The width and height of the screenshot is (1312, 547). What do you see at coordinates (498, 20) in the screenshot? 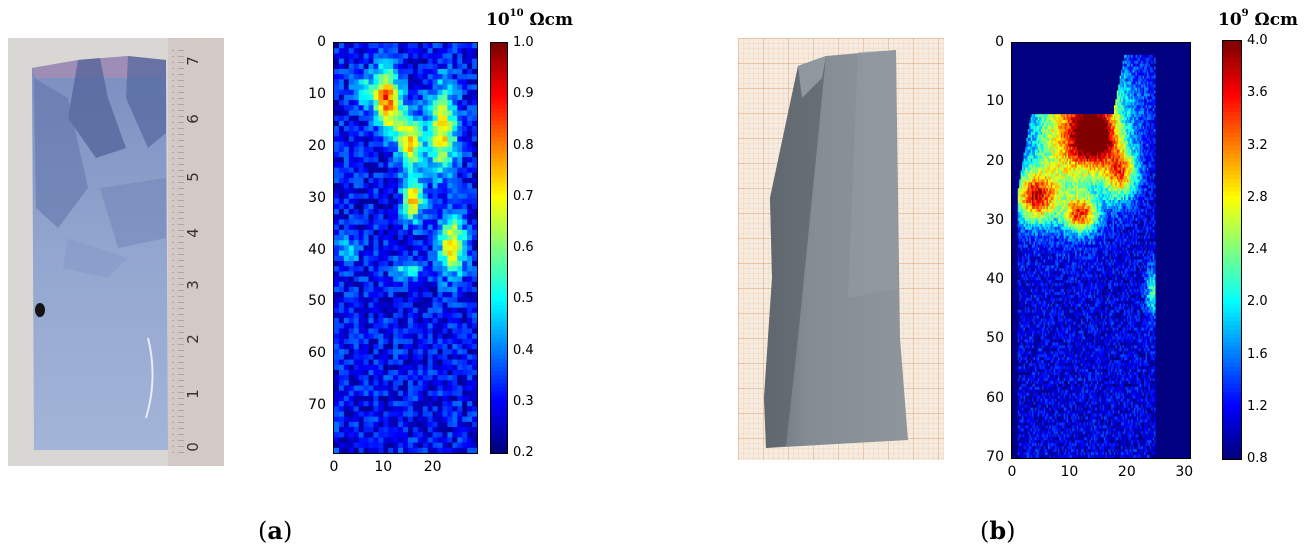
I see `unit-base: 10` at bounding box center [498, 20].